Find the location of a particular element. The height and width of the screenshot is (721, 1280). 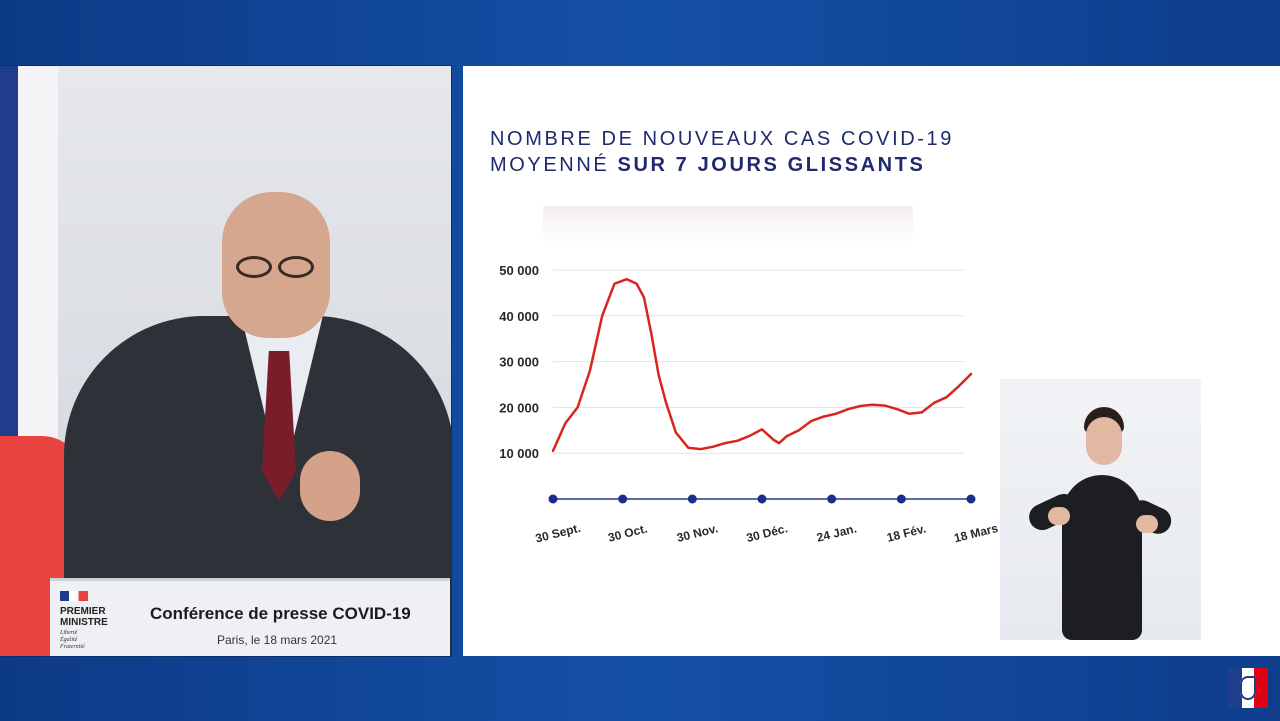

y-tick-label: 10 000 is located at coordinates (519, 453).